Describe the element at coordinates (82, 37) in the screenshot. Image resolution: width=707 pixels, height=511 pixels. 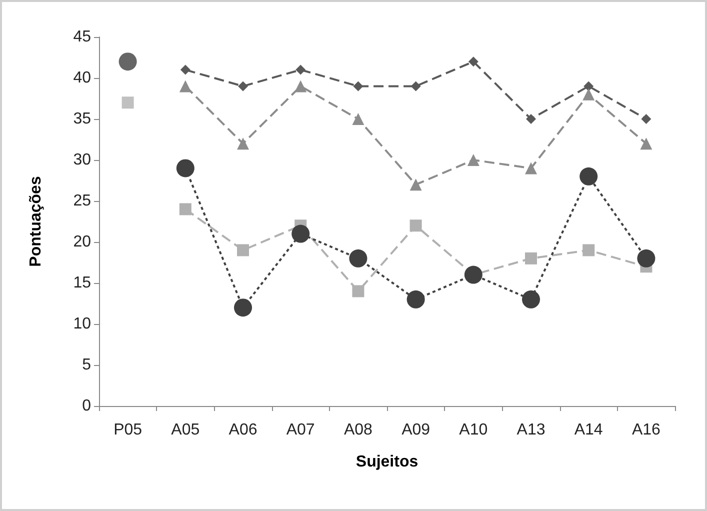
I see `y-tick-label: 45` at that location.